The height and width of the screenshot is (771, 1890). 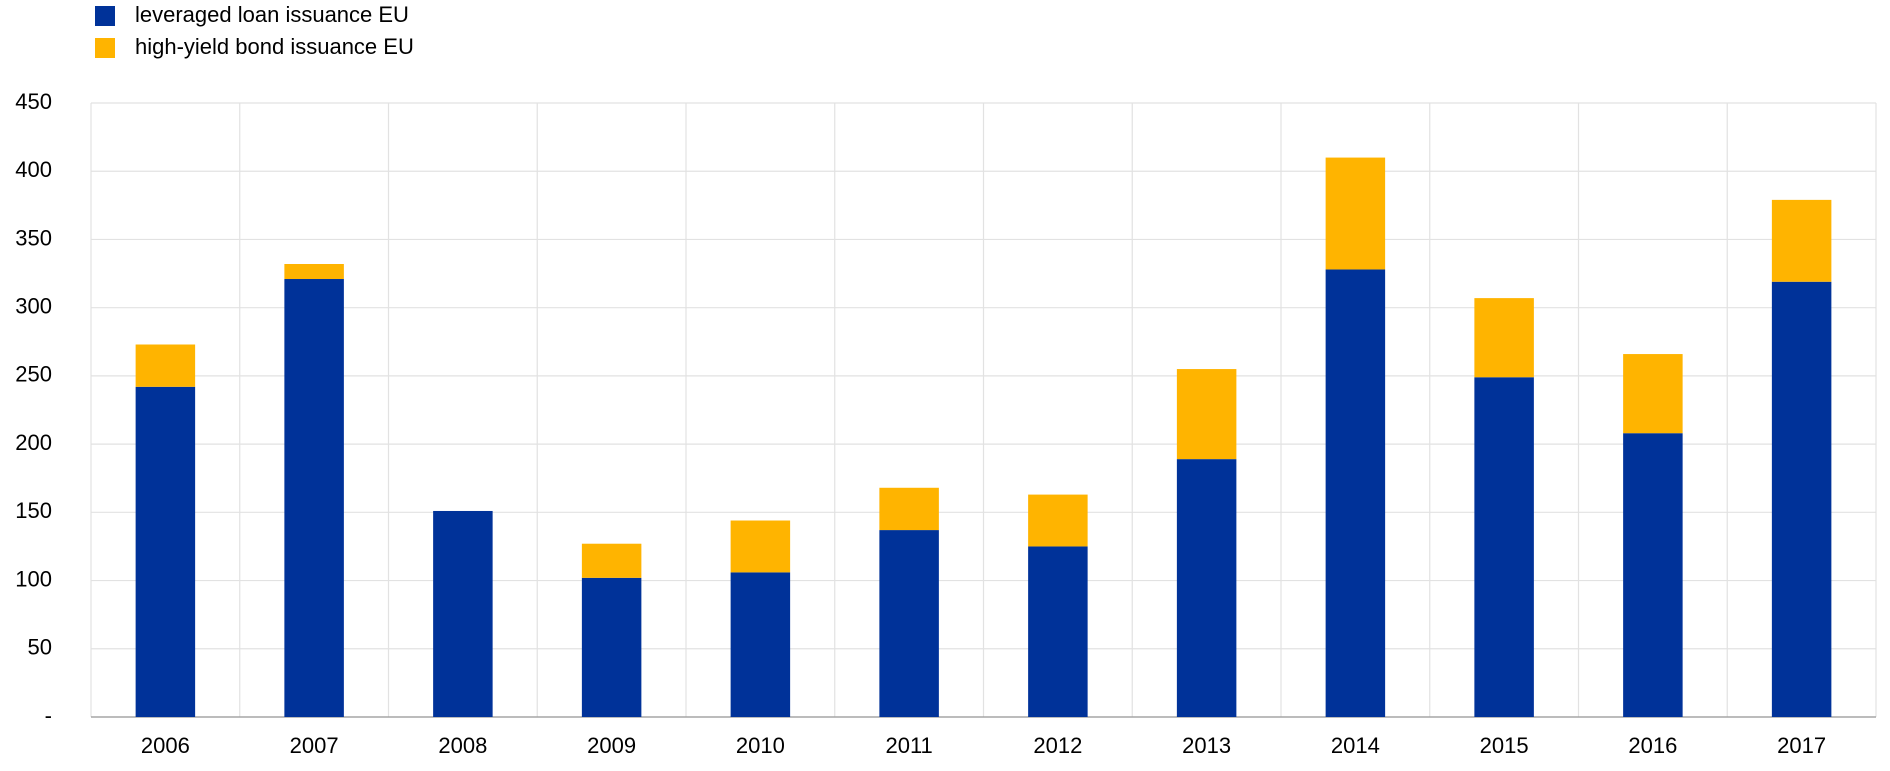 What do you see at coordinates (272, 14) in the screenshot?
I see `legend-label: leveraged loan issuance EU` at bounding box center [272, 14].